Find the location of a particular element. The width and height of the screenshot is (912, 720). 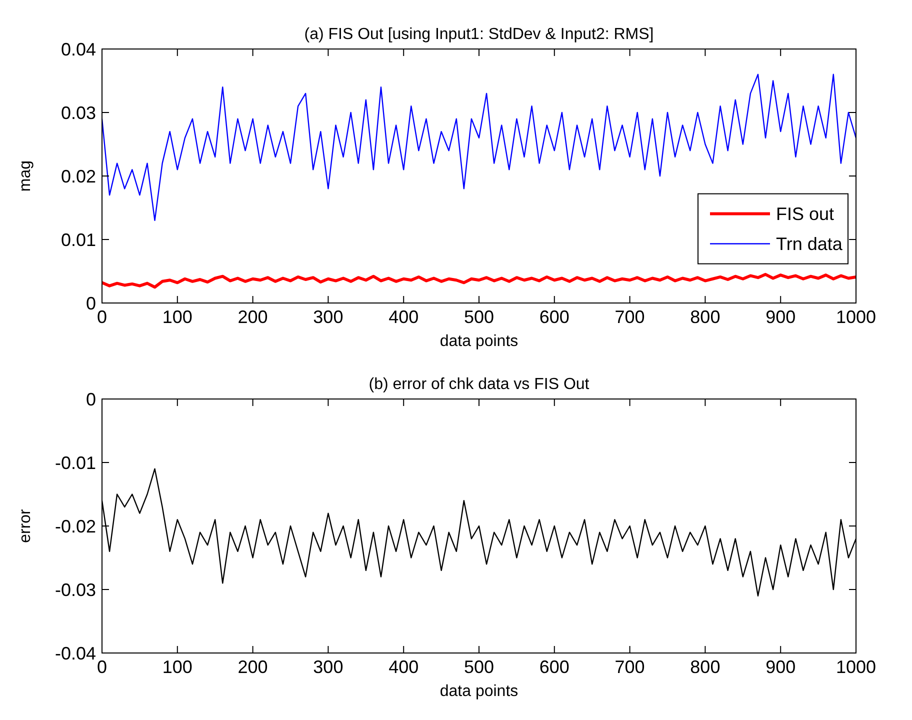

y-tick-label: 0.03 is located at coordinates (78, 112).